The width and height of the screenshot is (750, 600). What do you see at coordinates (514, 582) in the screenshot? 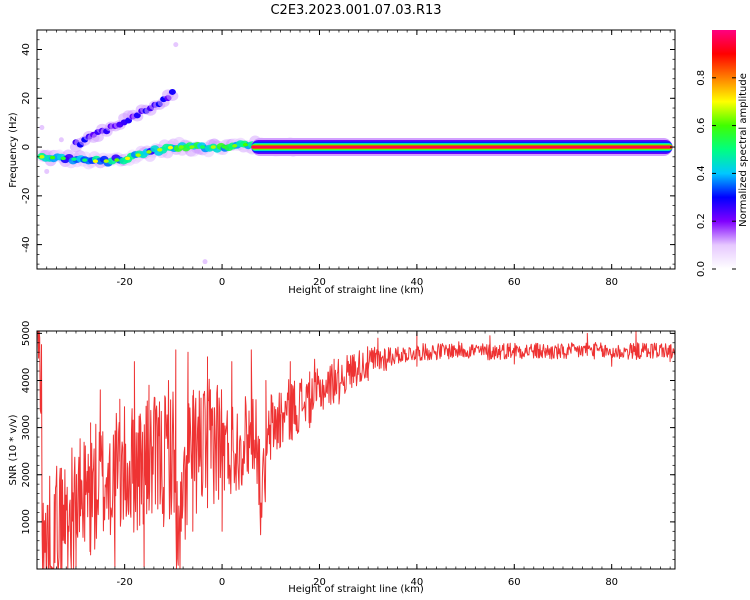
I see `snr-x-tick-label: 60` at bounding box center [514, 582].